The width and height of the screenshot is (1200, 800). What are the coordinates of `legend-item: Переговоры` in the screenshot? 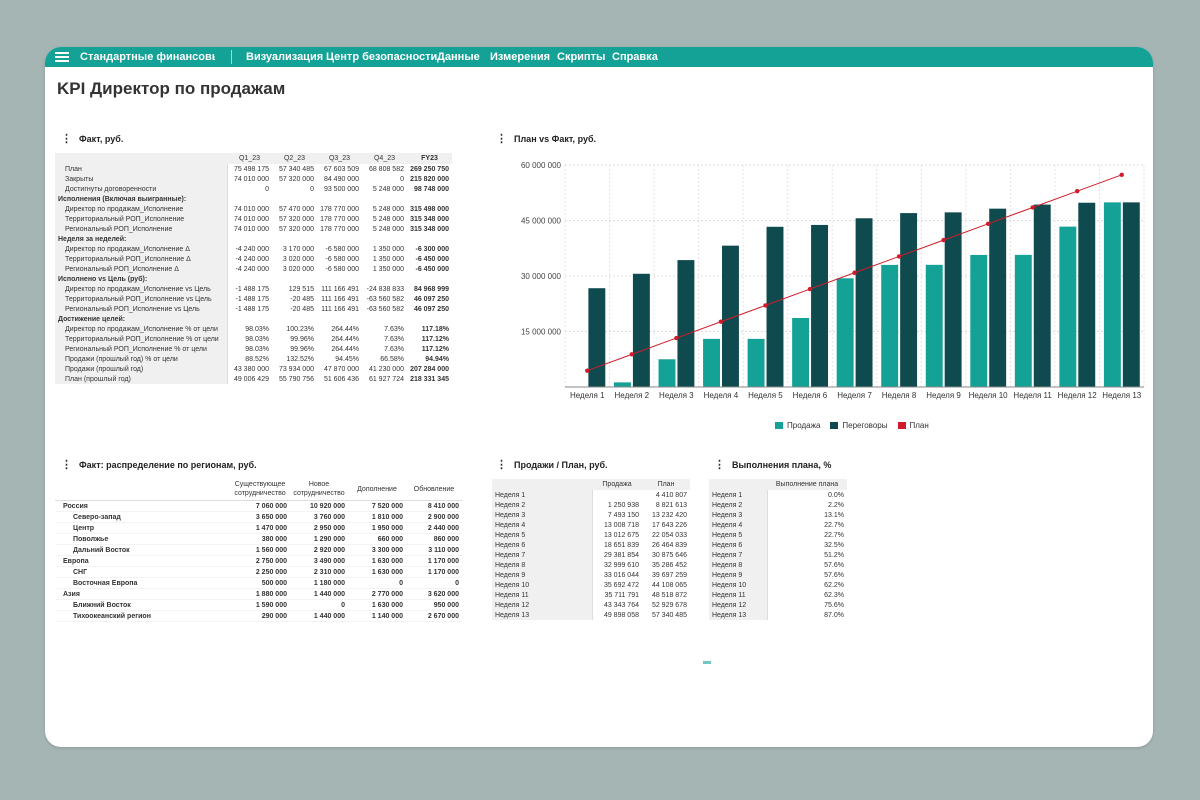 It's located at (859, 425).